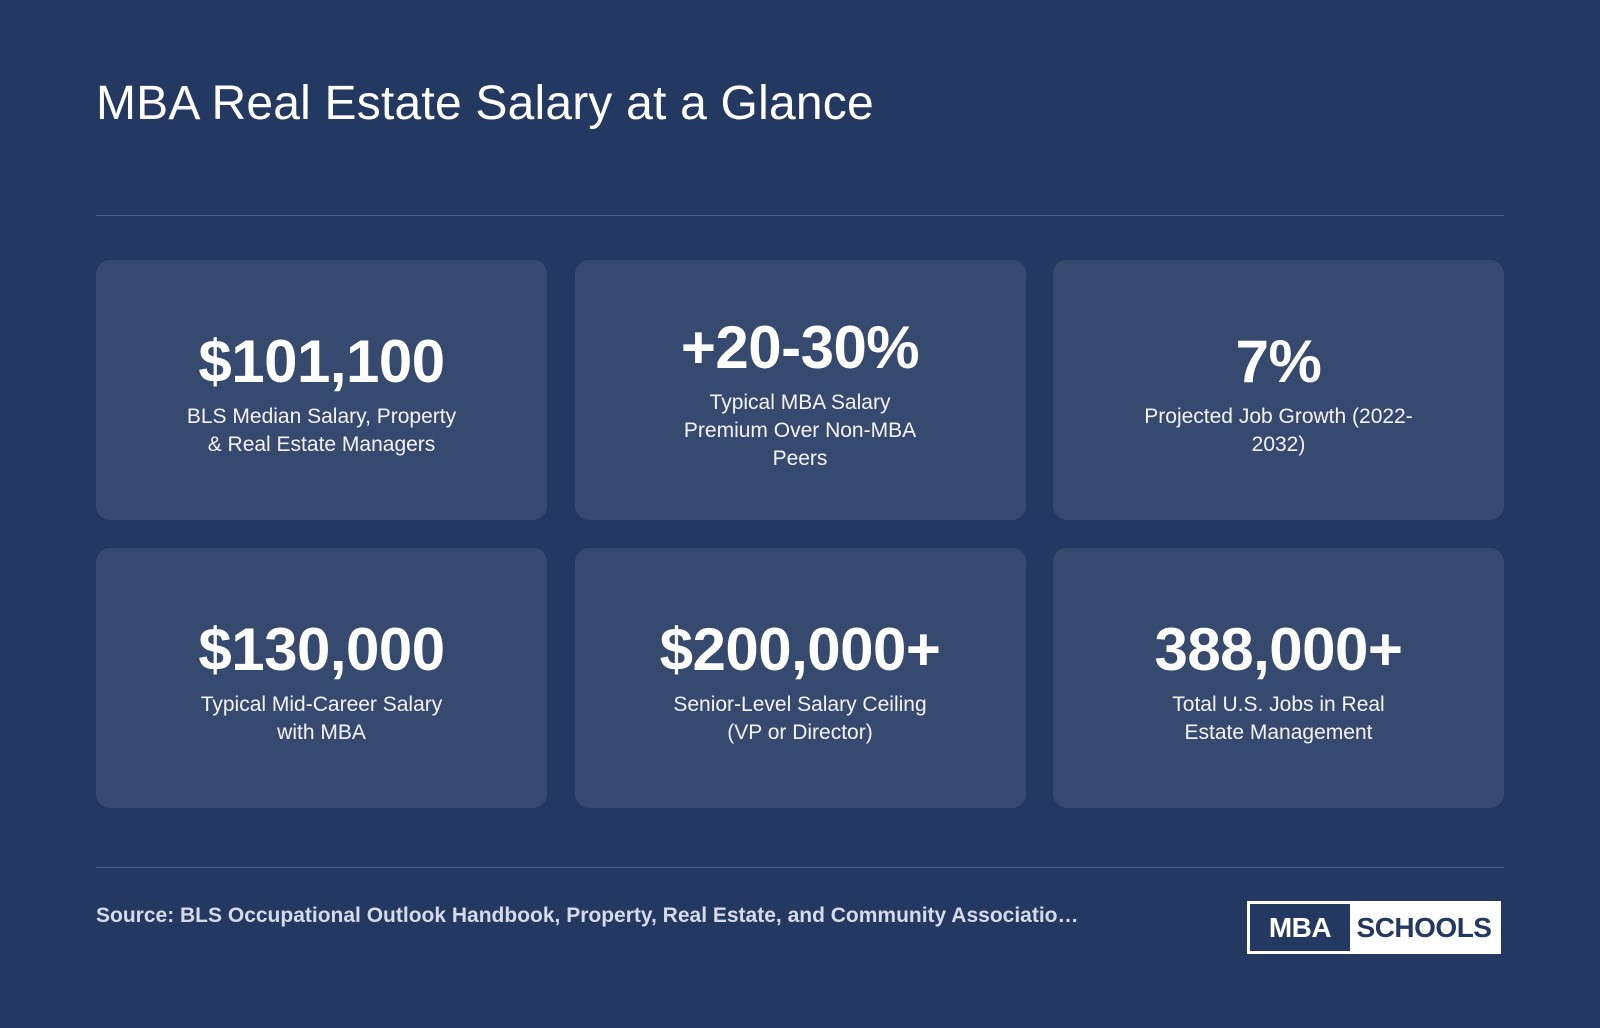 The height and width of the screenshot is (1028, 1600). I want to click on mba-schools-logo: MBA SCHOOLS, so click(1374, 927).